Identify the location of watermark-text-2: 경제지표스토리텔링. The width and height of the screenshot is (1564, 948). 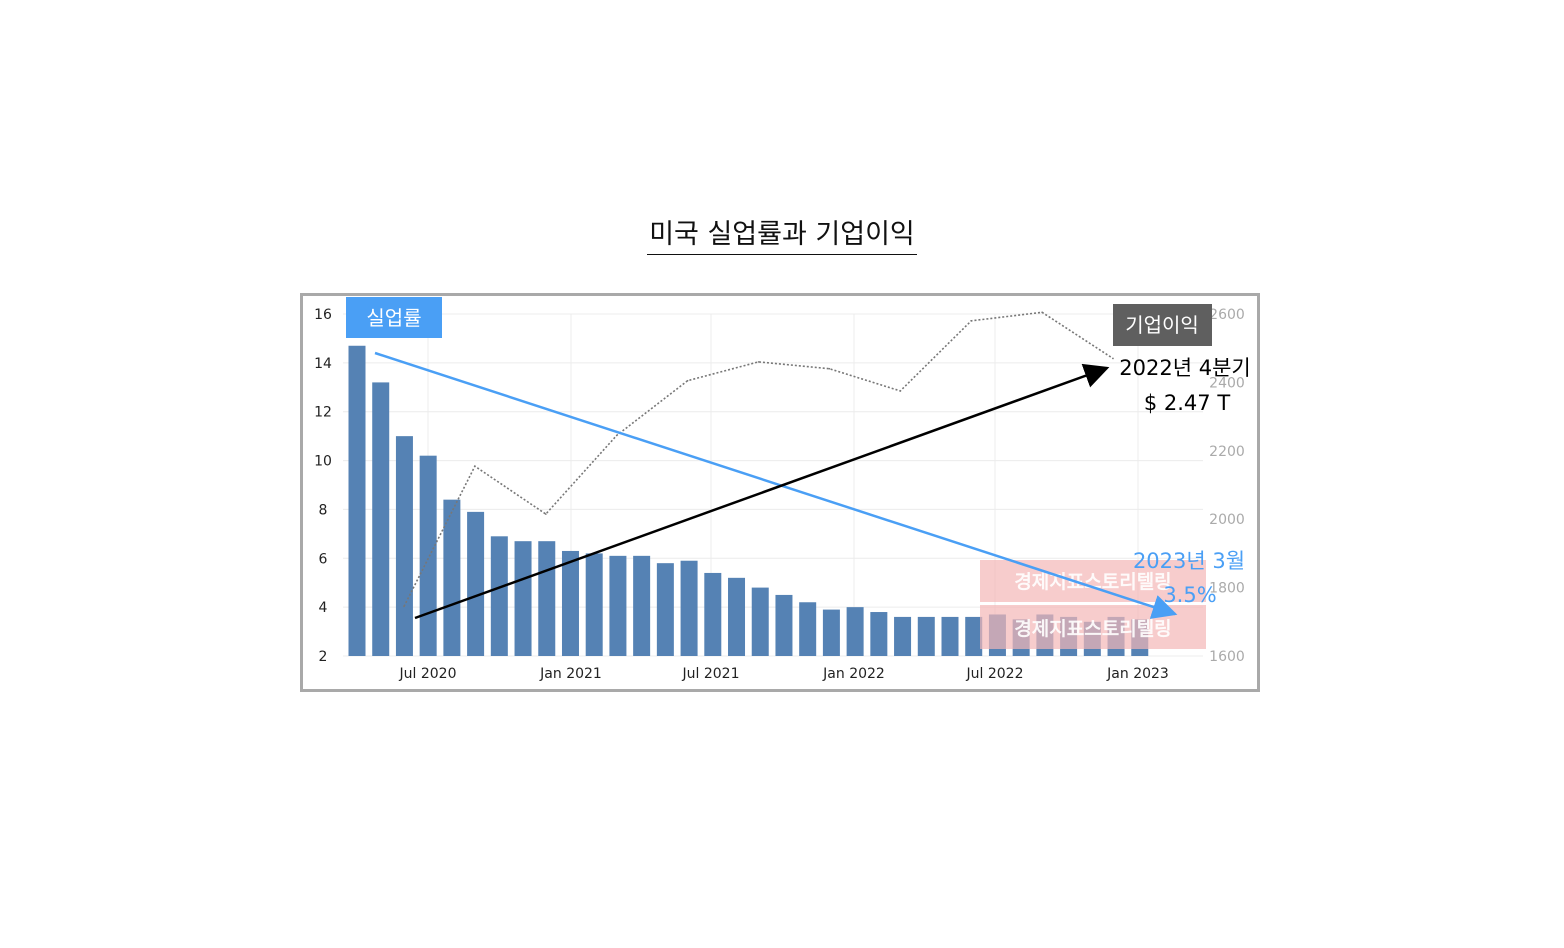
(1092, 629).